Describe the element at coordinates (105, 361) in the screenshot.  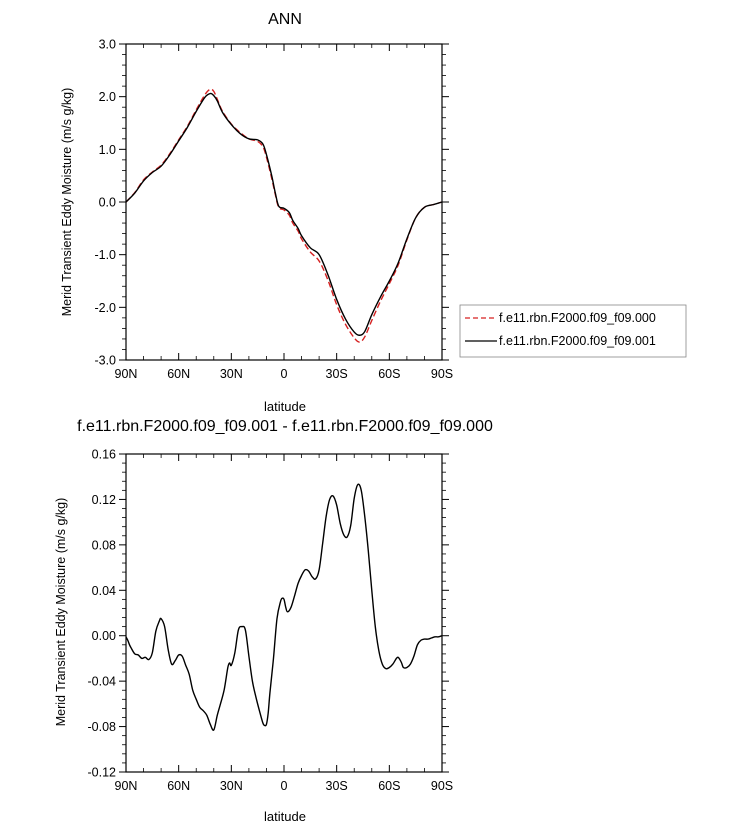
I see `top-y-tick-label: -3.0` at that location.